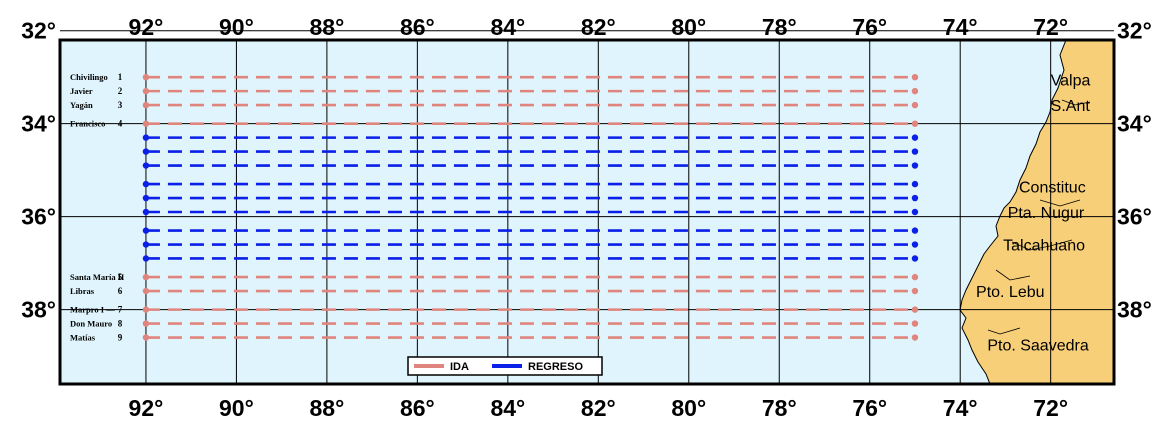  Describe the element at coordinates (1010, 292) in the screenshot. I see `place-label-lebu: Pto. Lebu` at that location.